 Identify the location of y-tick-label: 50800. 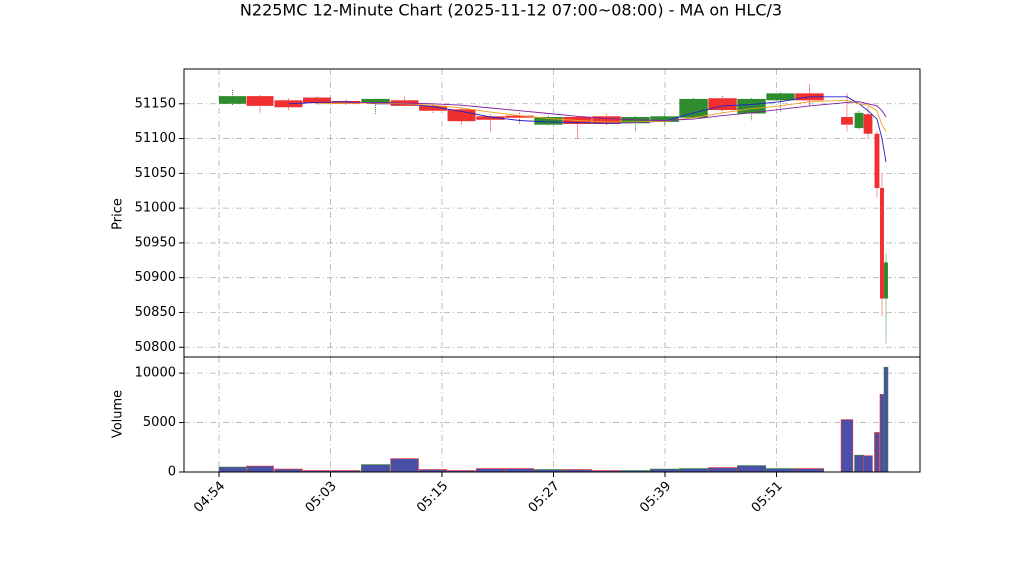
(155, 347).